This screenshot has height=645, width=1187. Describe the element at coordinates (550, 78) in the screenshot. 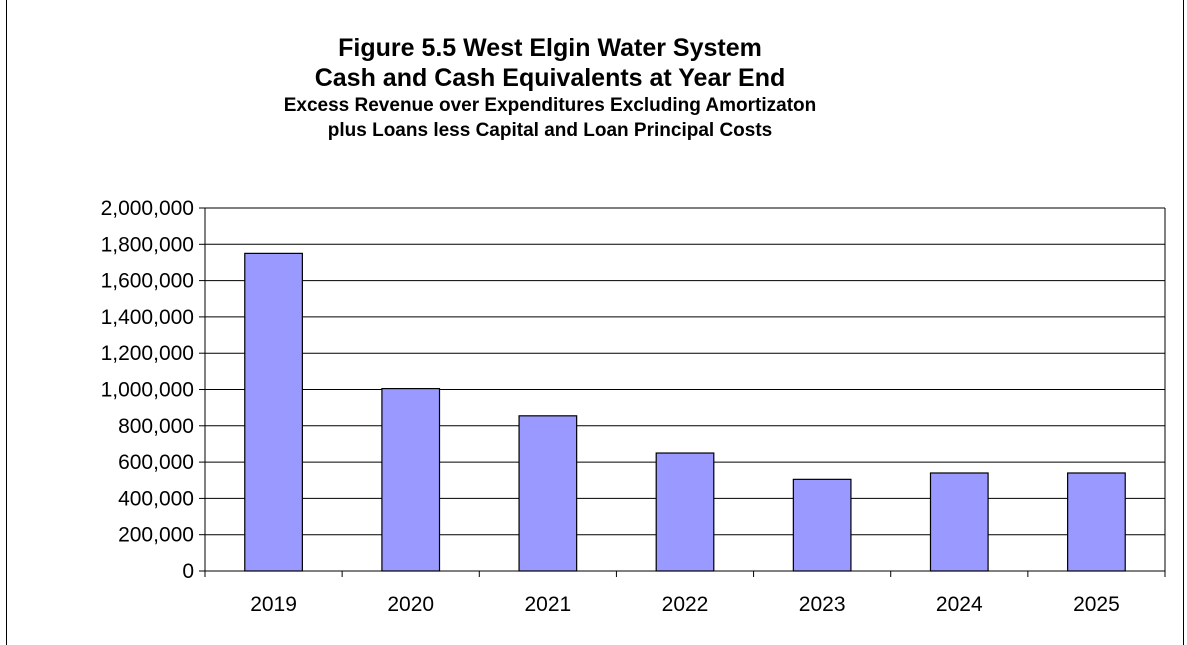

I see `chart-title-line2: Cash and Cash Equivalents at Year End` at that location.